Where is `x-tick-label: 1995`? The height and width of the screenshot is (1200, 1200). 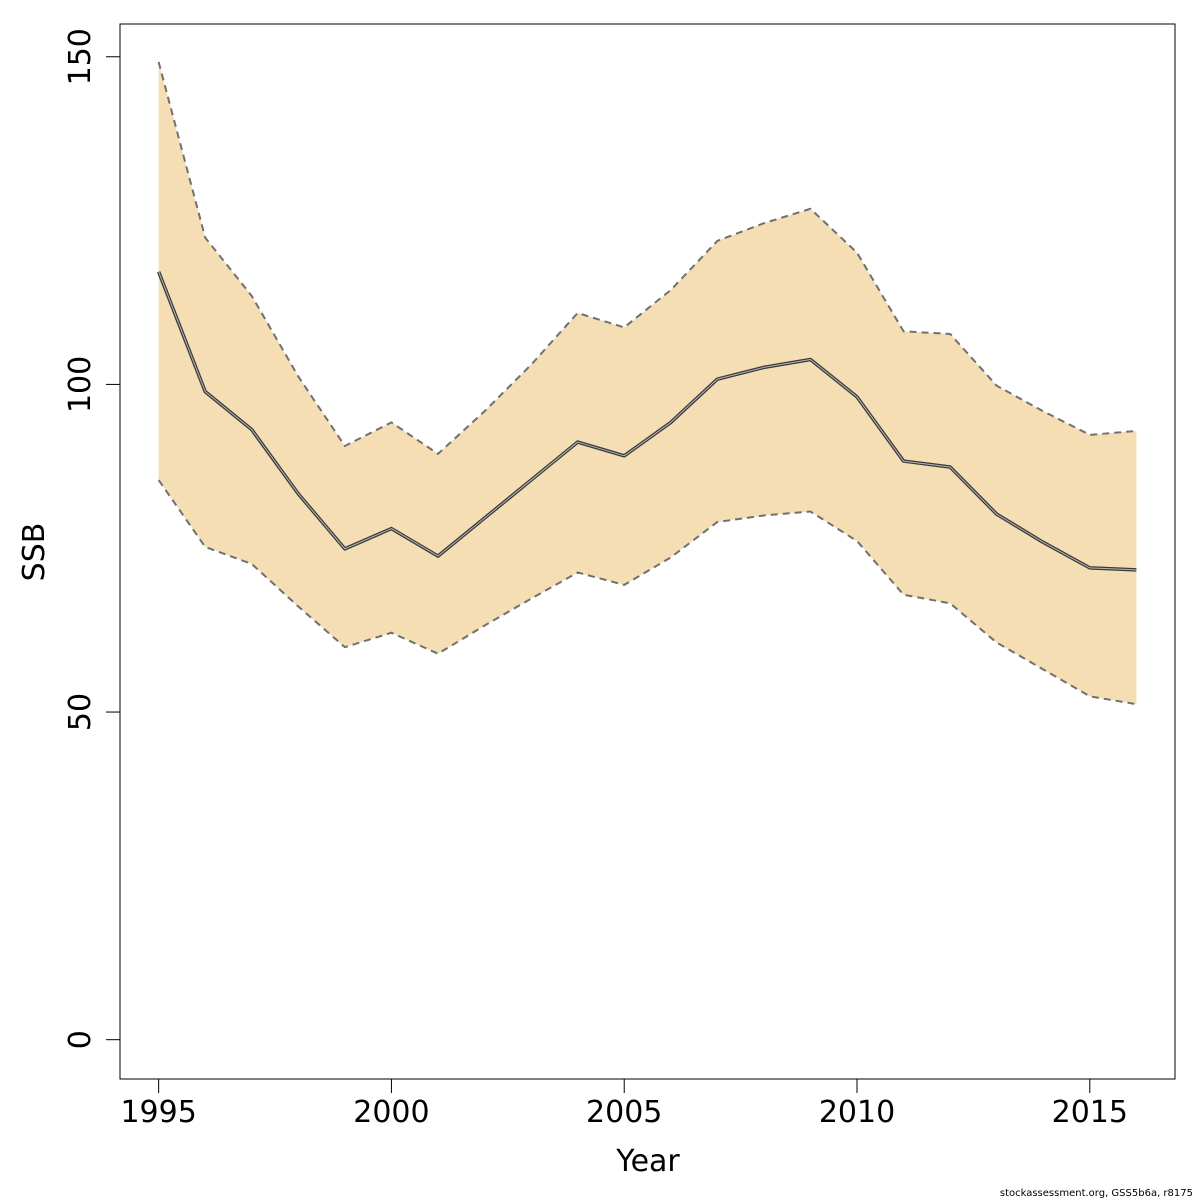
x-tick-label: 1995 is located at coordinates (158, 1112).